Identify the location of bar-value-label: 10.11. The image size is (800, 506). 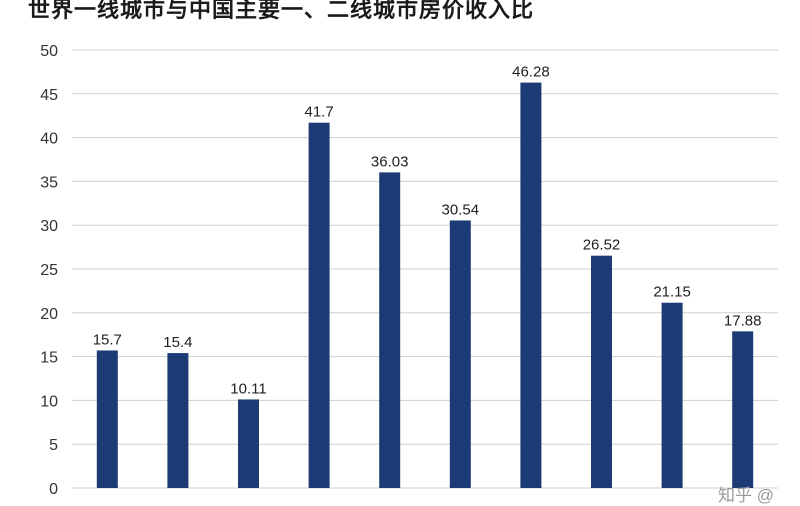
(248, 388).